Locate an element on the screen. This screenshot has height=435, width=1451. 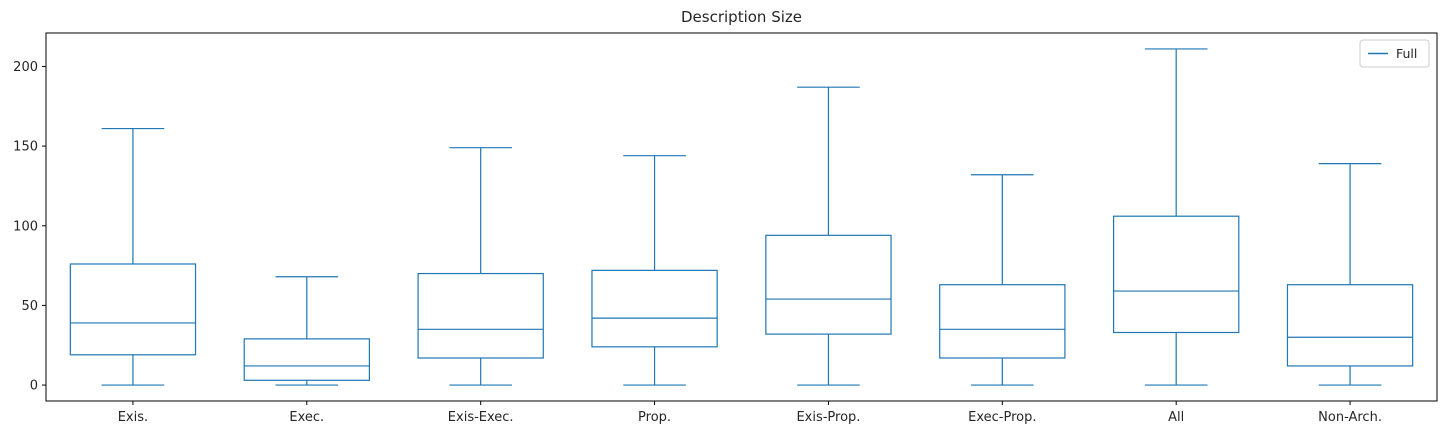
y-tick-label: 200 is located at coordinates (25, 67).